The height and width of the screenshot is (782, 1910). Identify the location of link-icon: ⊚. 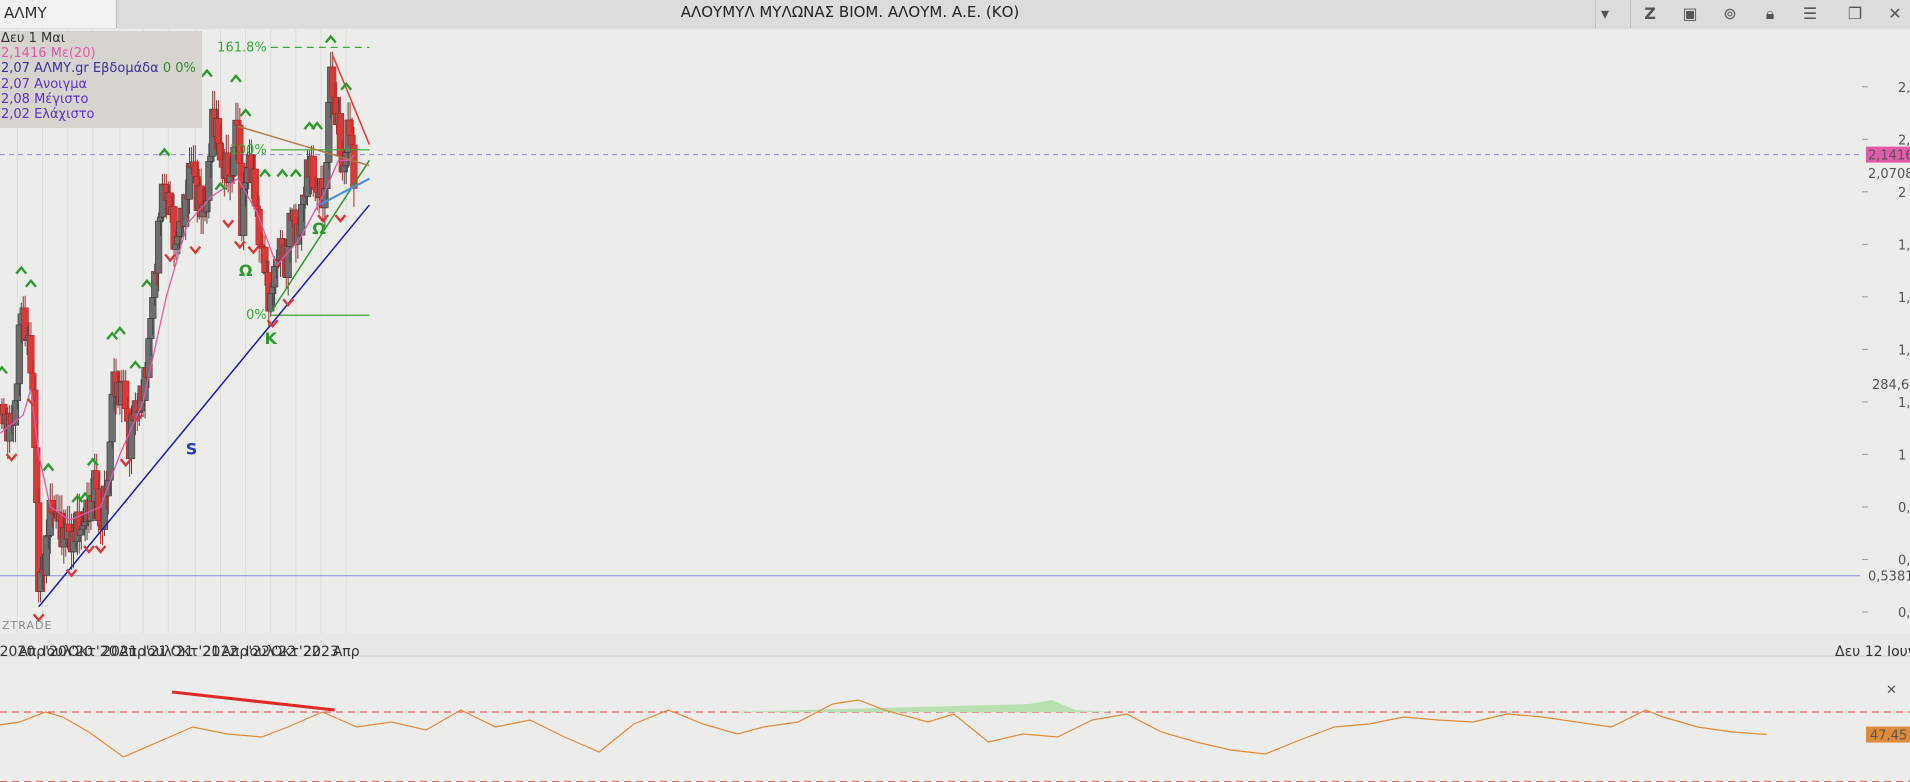
(1730, 13).